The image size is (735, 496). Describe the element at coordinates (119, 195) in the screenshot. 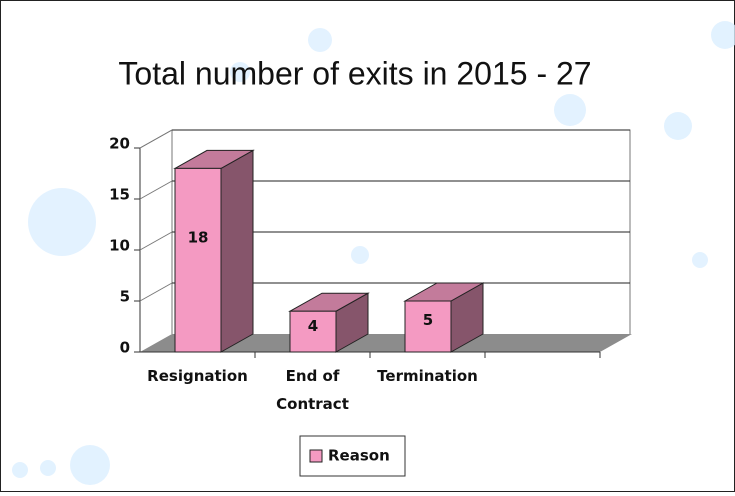

I see `y-tick-label: 15` at that location.